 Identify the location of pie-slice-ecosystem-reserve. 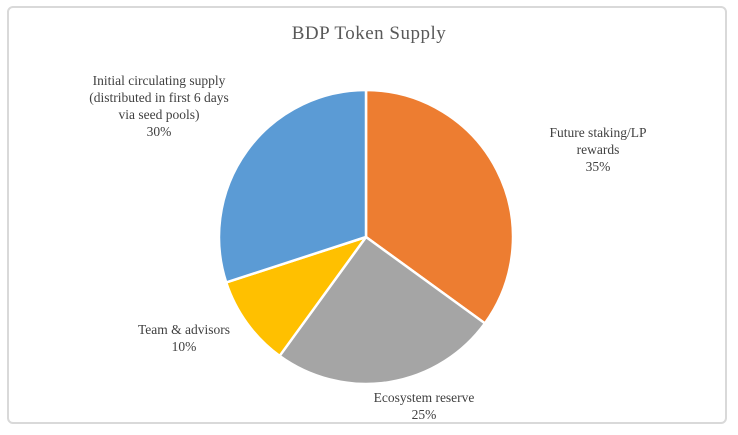
(382, 310).